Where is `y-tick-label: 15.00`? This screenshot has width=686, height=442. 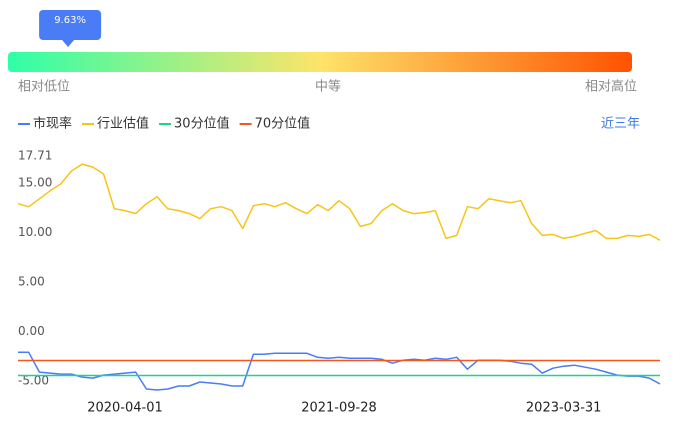 y-tick-label: 15.00 is located at coordinates (35, 182).